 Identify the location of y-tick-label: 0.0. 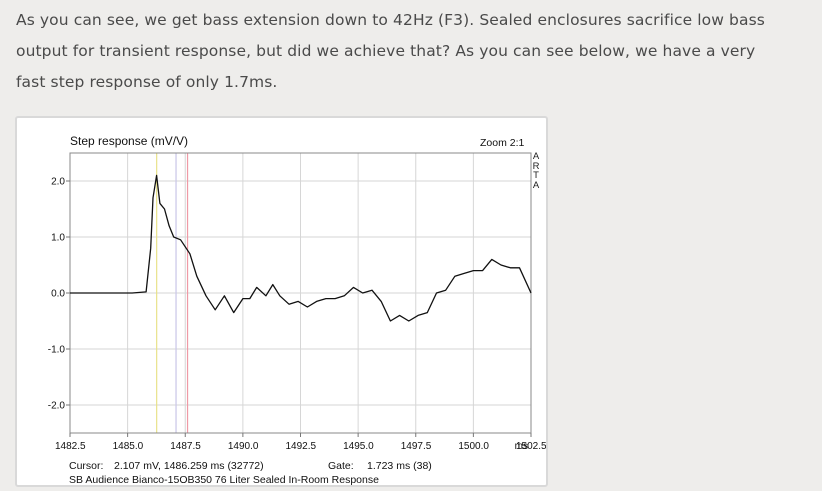
(58, 294).